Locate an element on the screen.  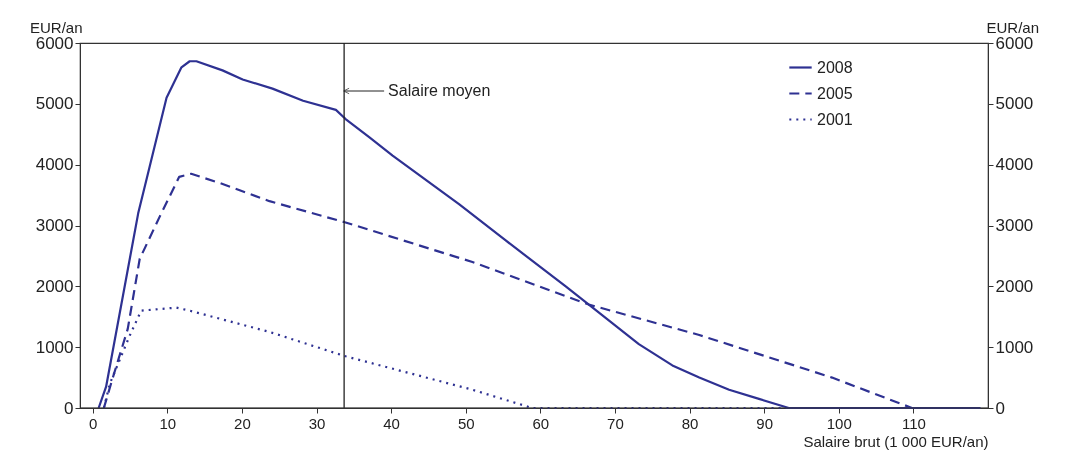
x-tick-label: 90 is located at coordinates (765, 423).